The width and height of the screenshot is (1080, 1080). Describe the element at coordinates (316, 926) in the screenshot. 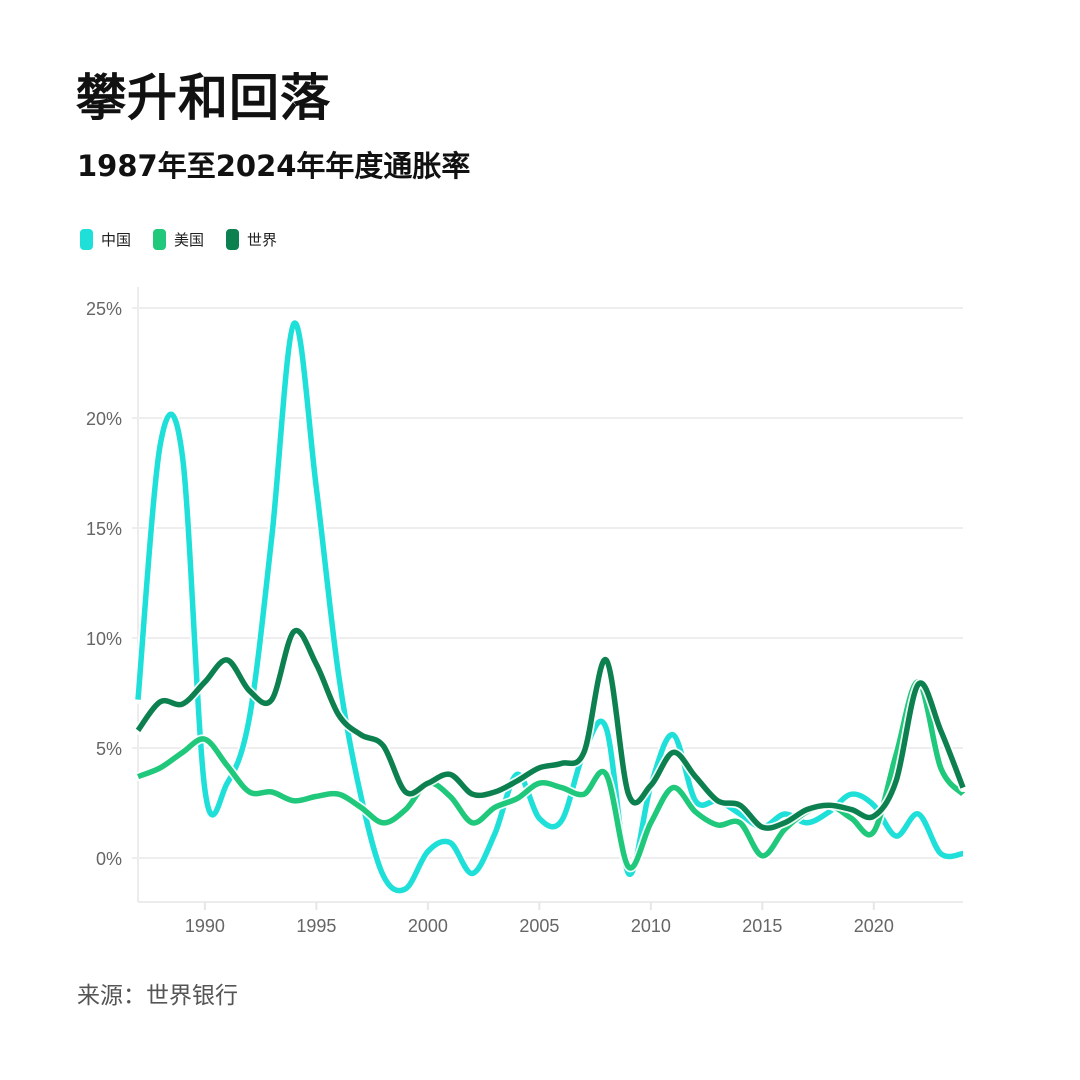

I see `x-tick-label: 1995` at that location.